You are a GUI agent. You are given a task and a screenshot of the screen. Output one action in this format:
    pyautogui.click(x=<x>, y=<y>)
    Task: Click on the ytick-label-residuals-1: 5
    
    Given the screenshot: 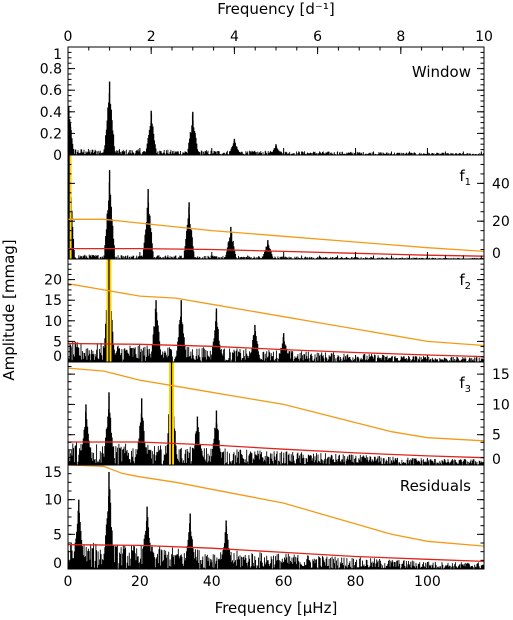 What is the action you would take?
    pyautogui.click(x=57, y=535)
    